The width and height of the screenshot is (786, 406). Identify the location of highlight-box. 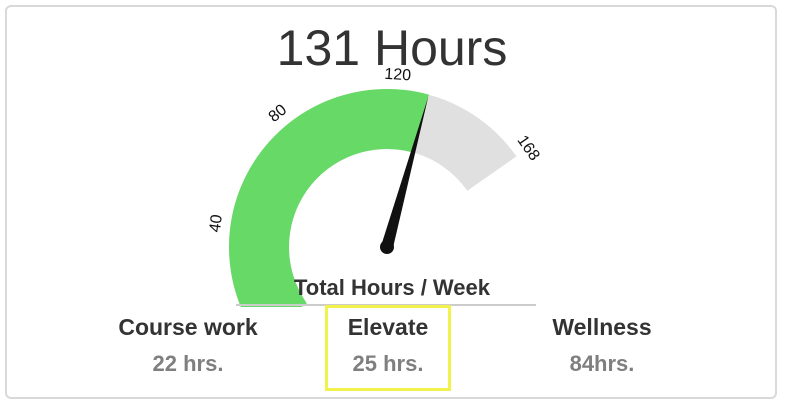
(388, 348).